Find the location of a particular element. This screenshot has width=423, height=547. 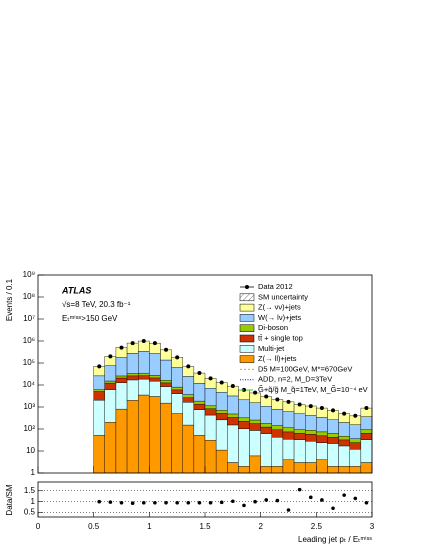

atlas-label: ATLAS is located at coordinates (76, 290).